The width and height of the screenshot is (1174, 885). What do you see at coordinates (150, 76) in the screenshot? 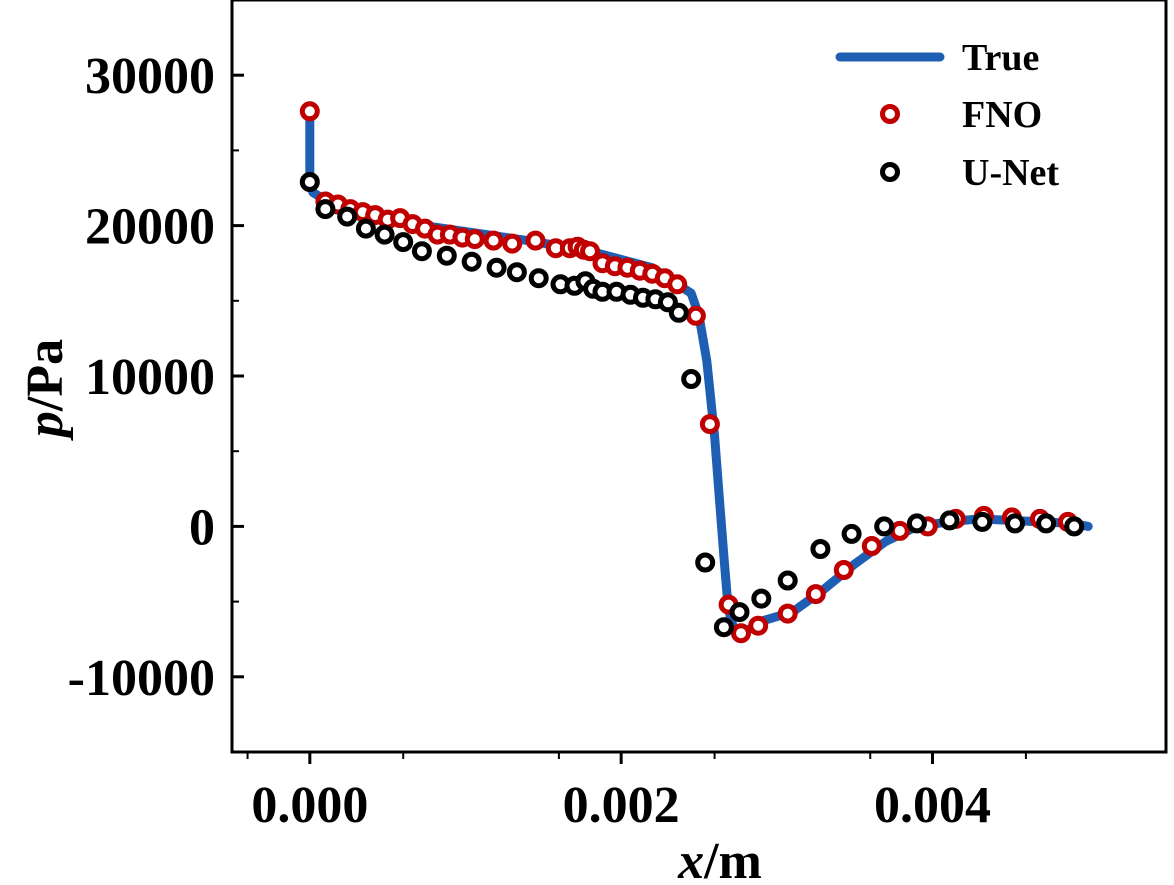
I see `y-tick-label: 30000` at bounding box center [150, 76].